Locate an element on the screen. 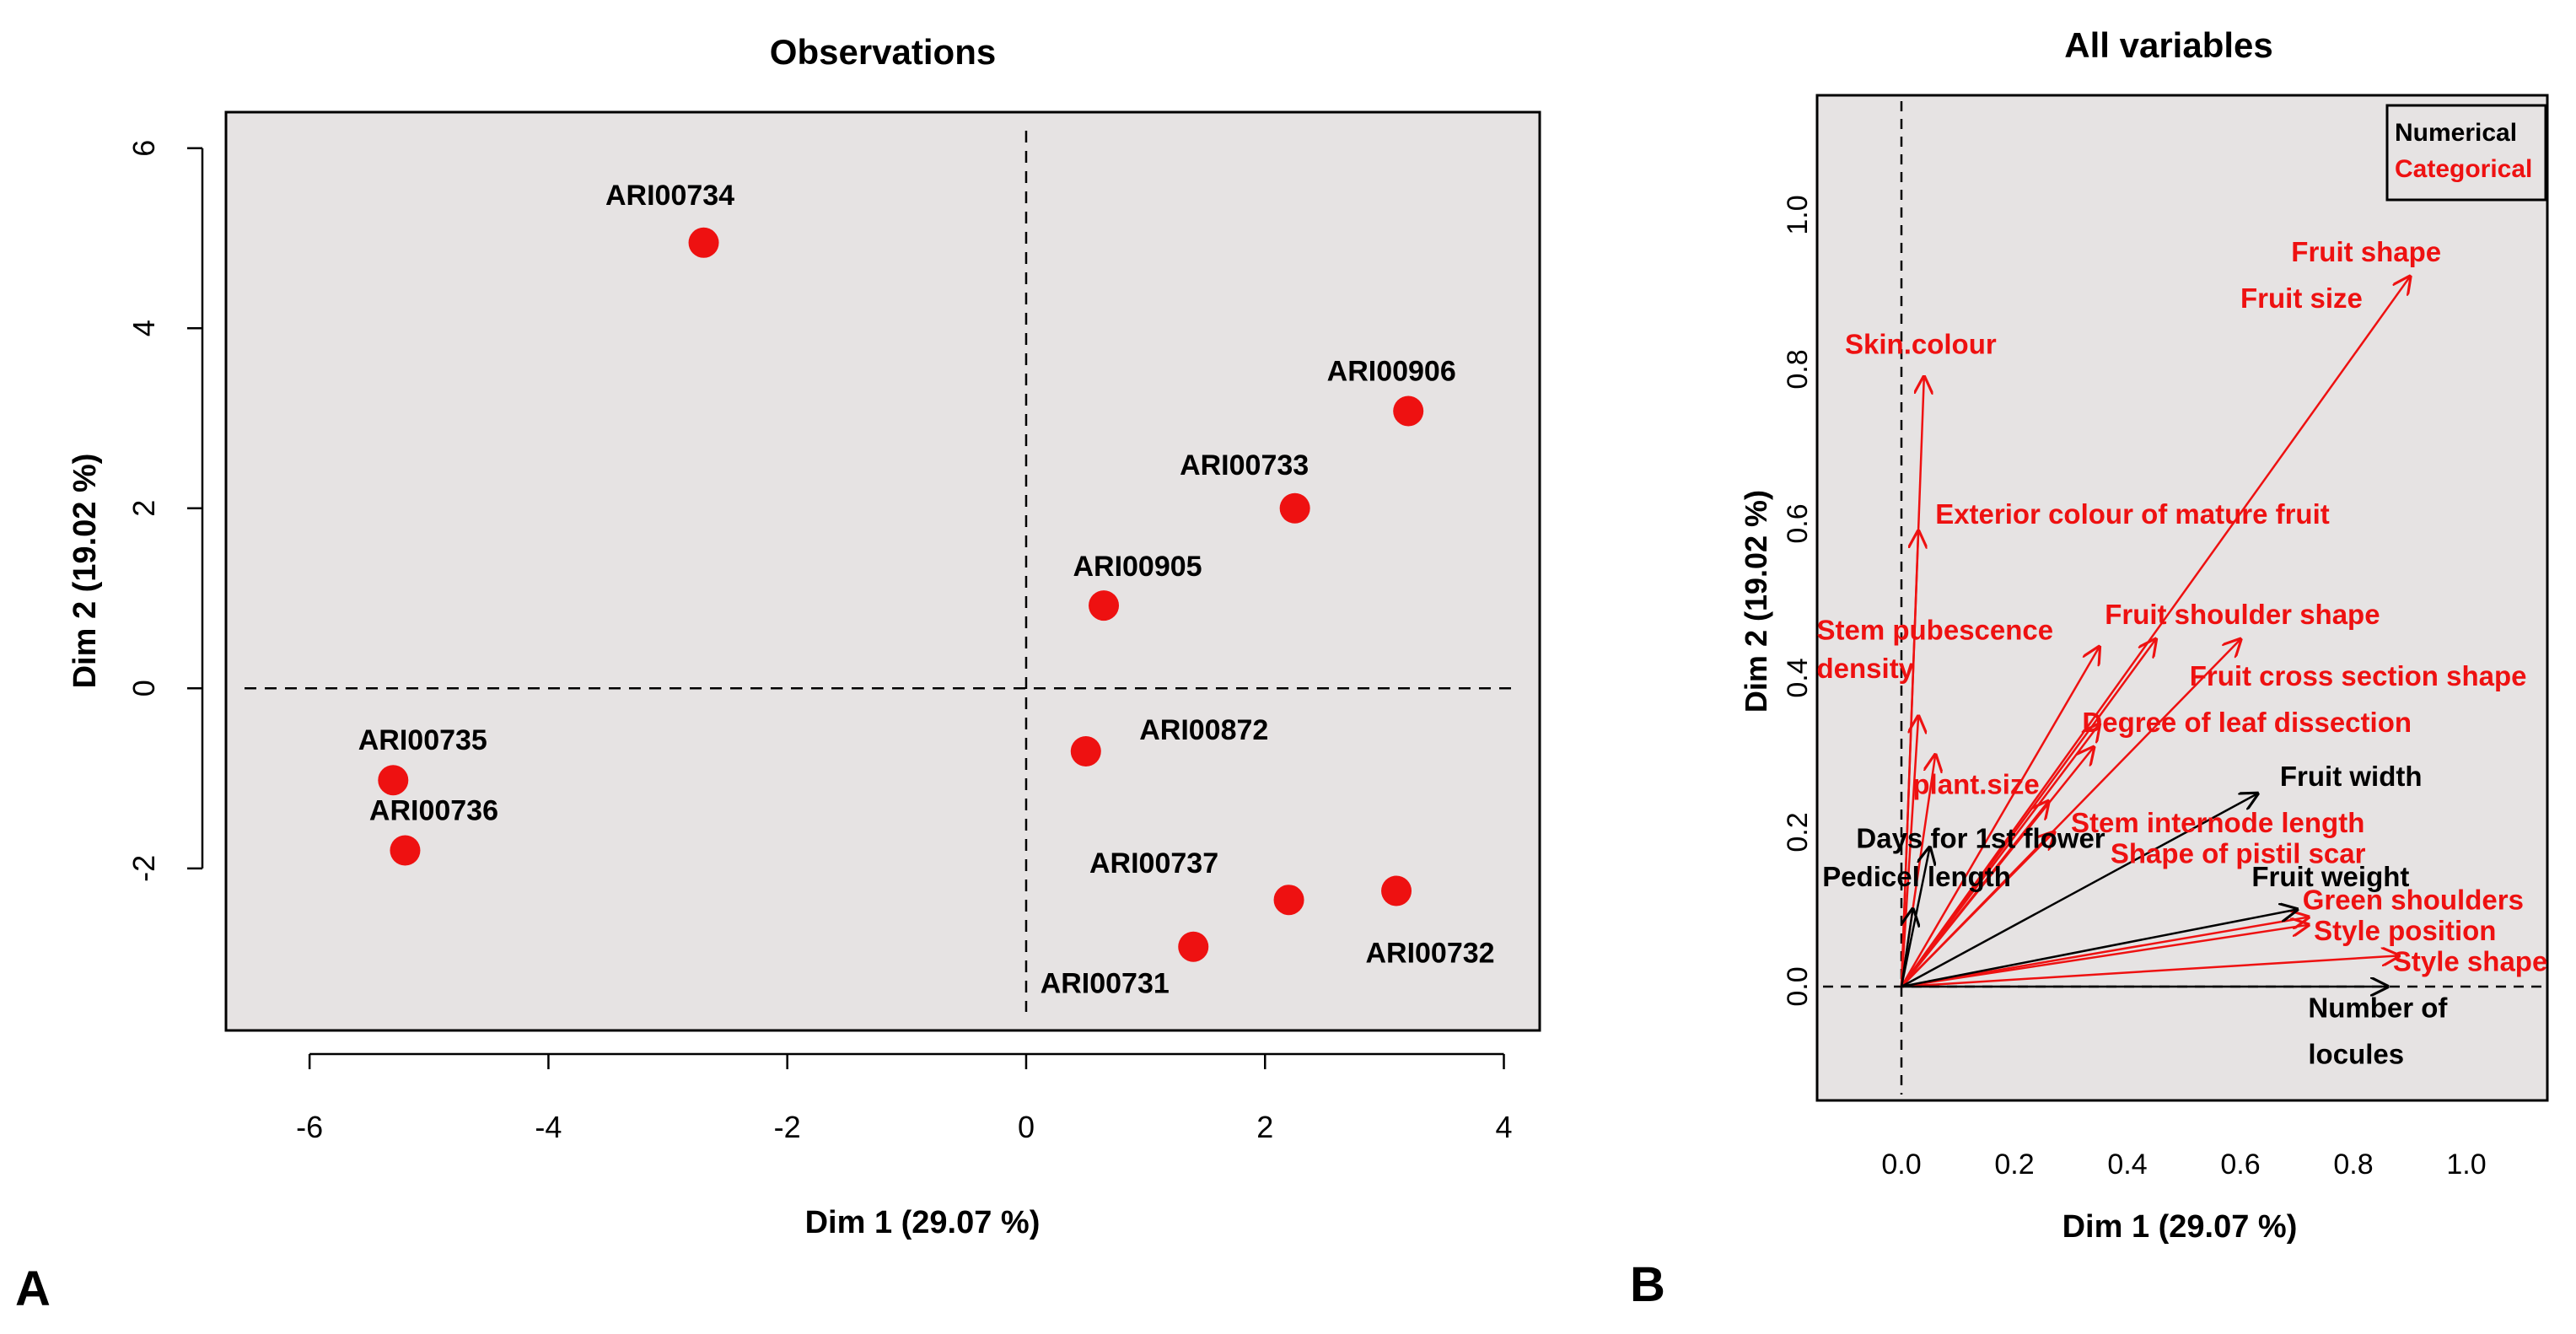  panel-a-y-tick-label: 2 is located at coordinates (143, 508).